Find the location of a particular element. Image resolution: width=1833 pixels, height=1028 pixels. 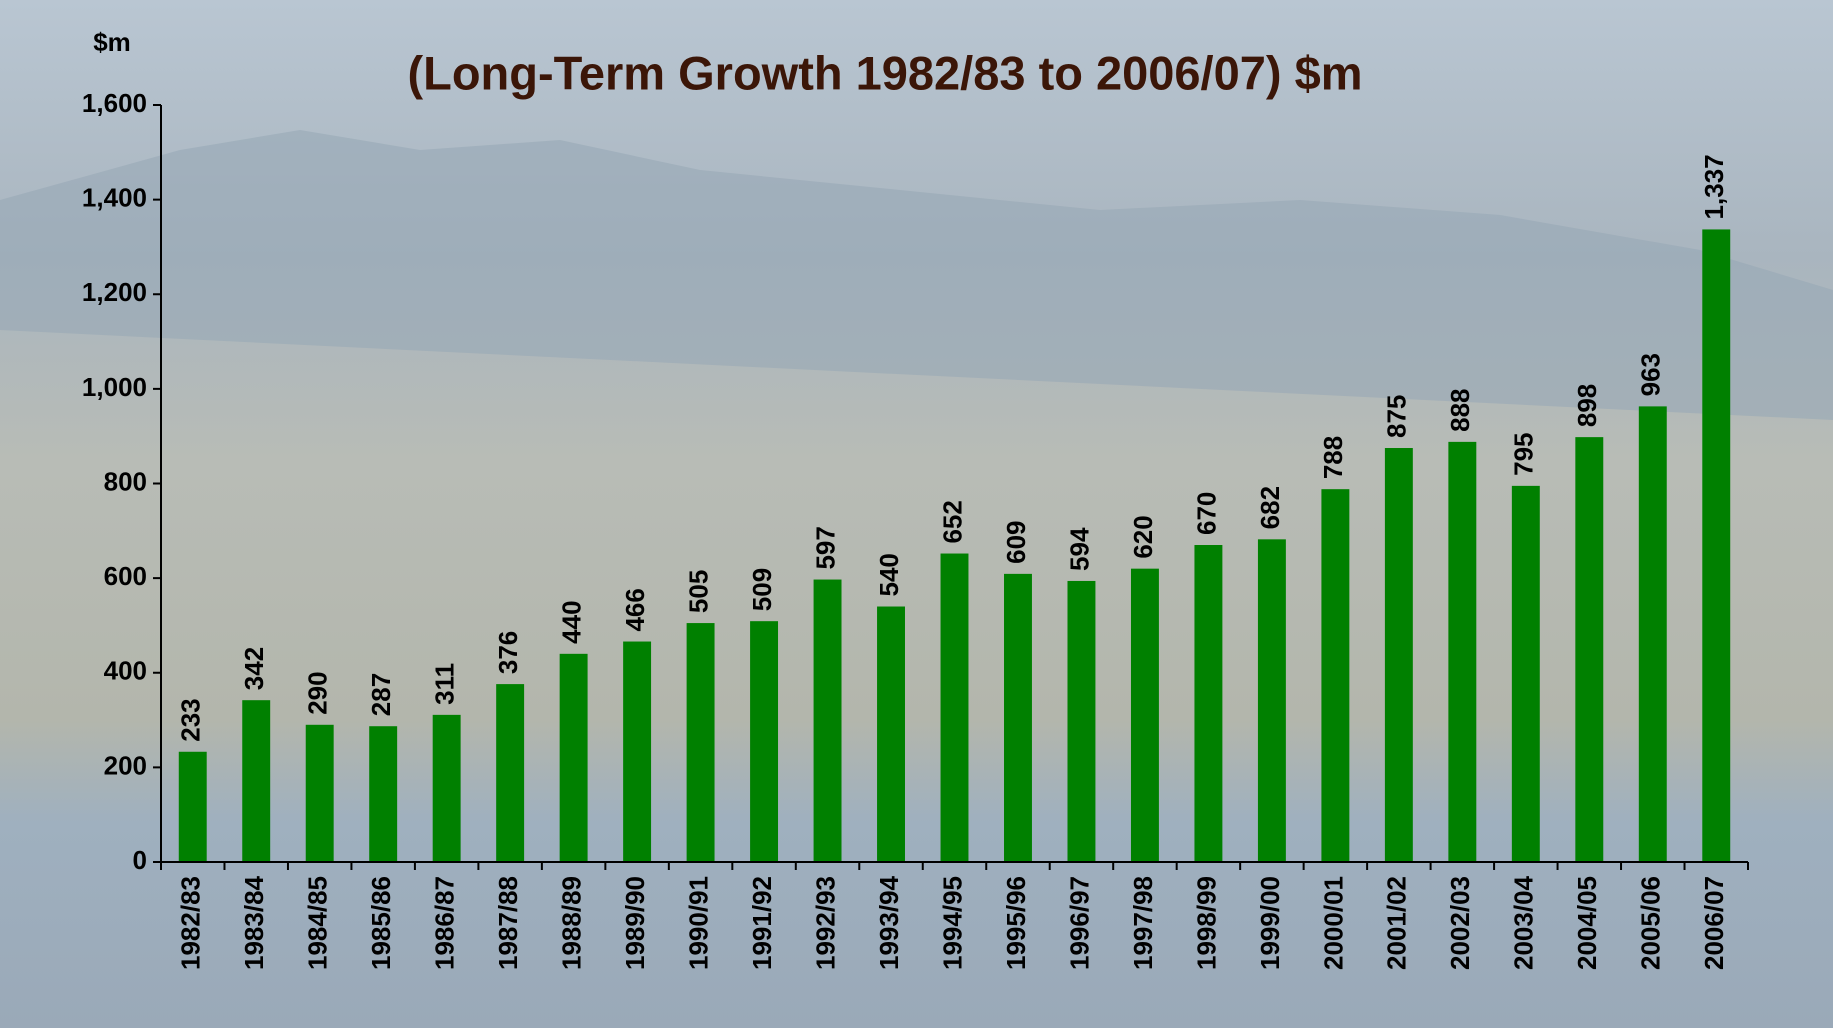

x-tick-label: 1988/89 is located at coordinates (571, 923).